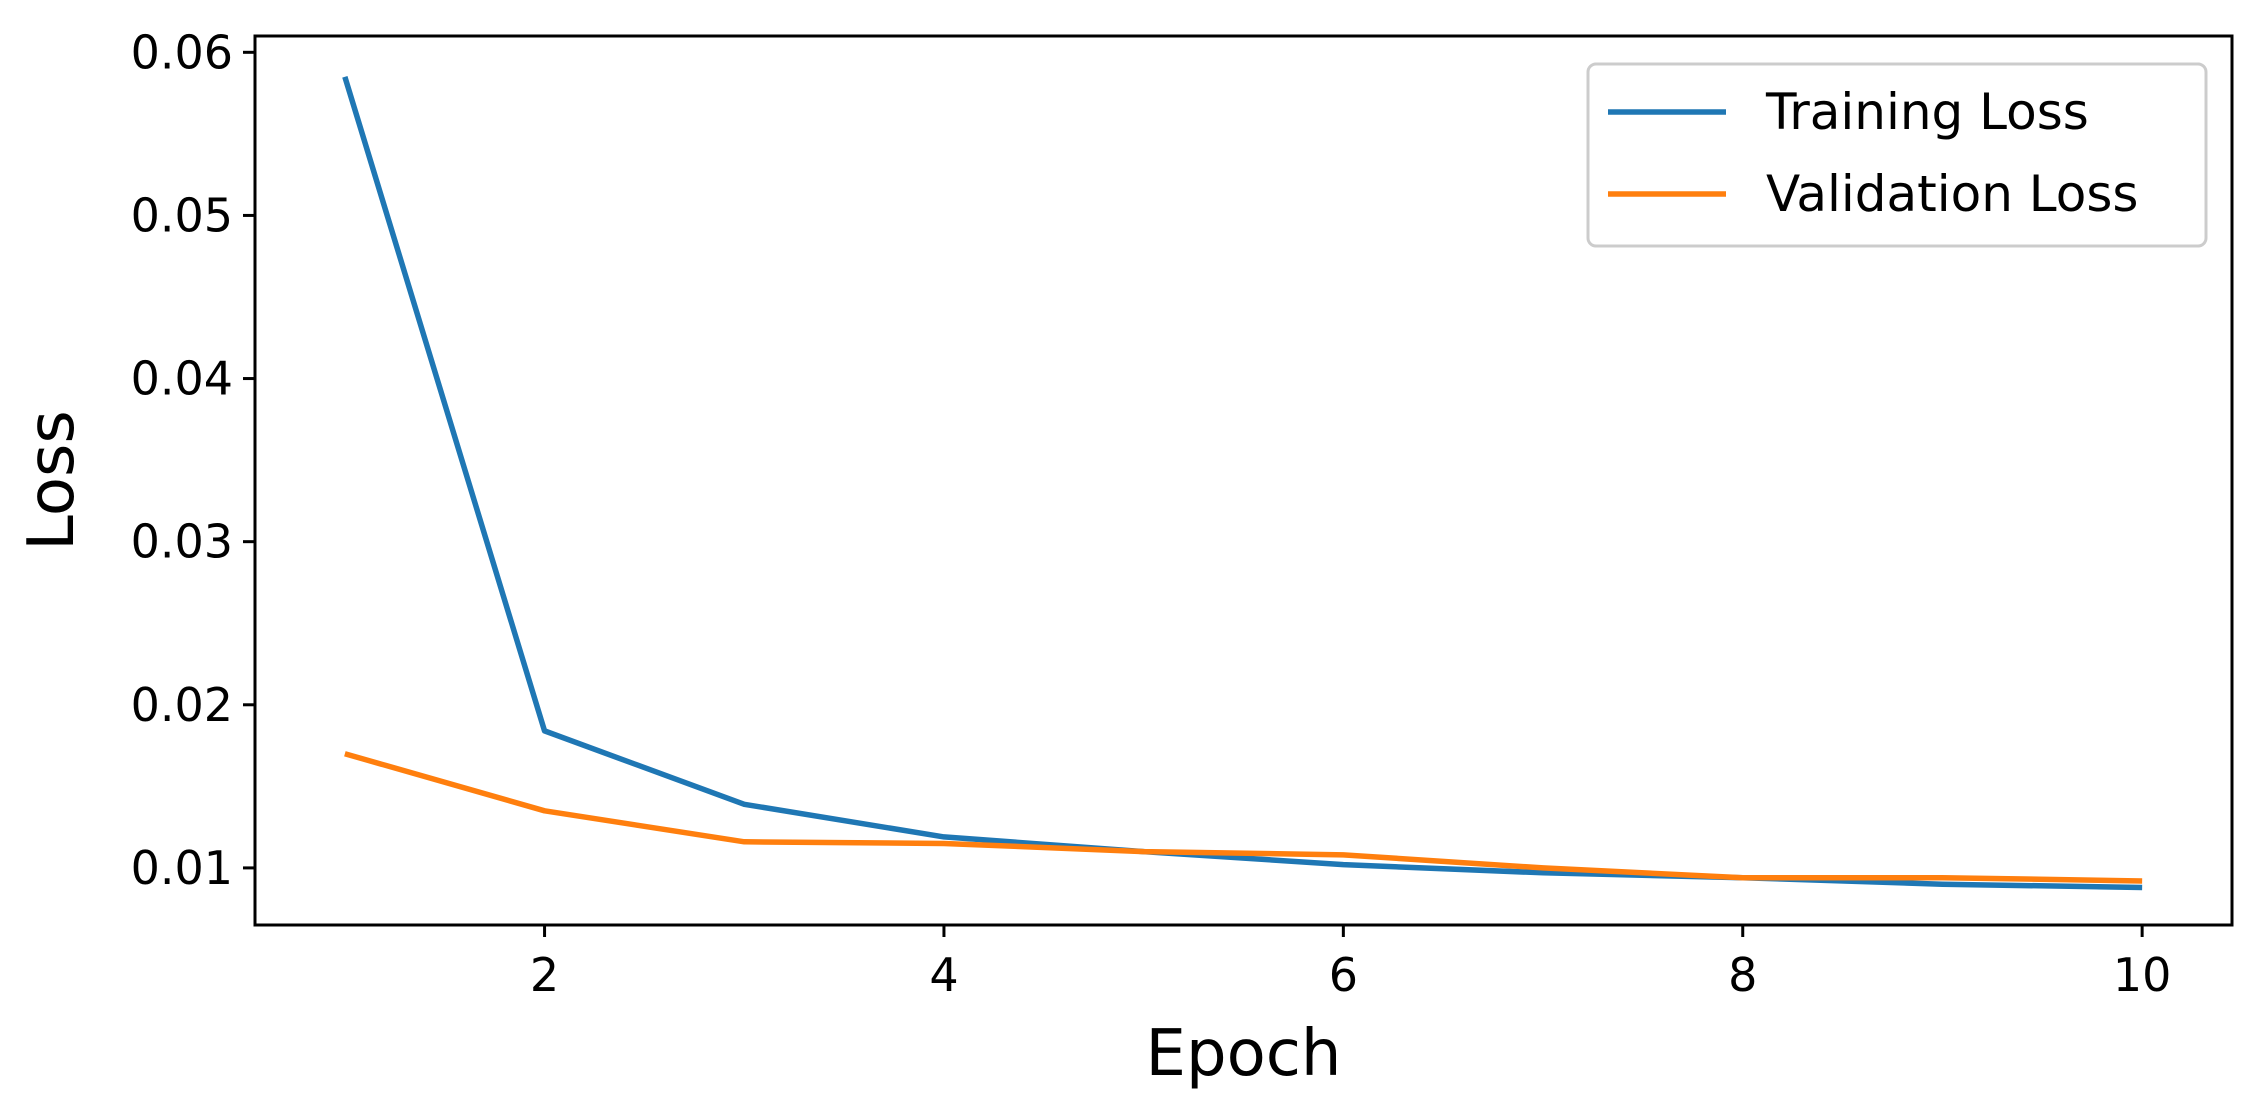  I want to click on y-tick-label: 0.02, so click(182, 705).